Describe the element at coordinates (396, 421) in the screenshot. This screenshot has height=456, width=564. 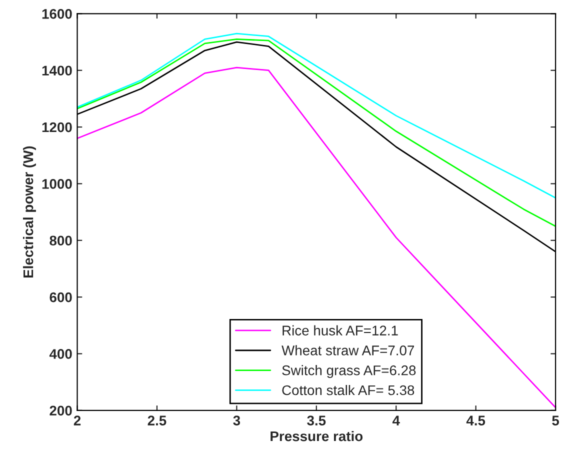
I see `x-tick-label: 4` at that location.